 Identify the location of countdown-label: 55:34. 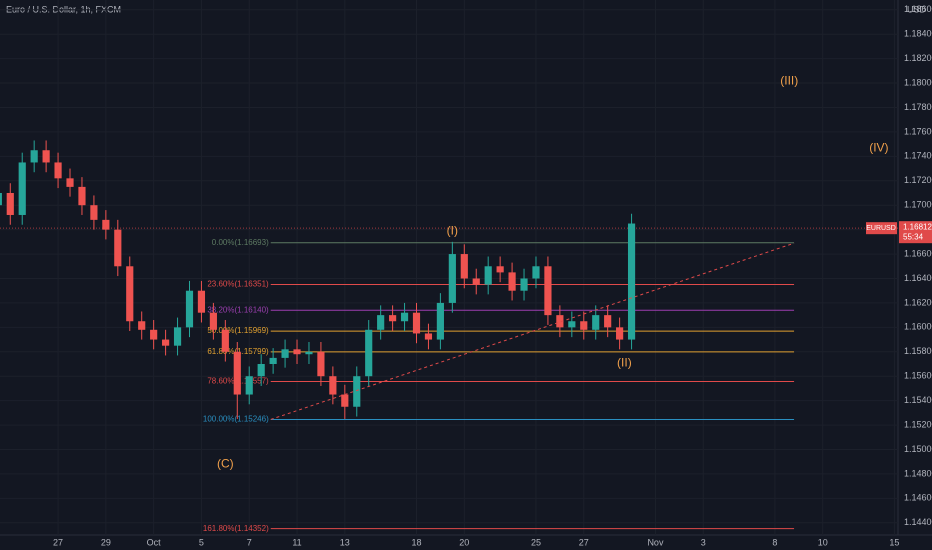
(913, 236).